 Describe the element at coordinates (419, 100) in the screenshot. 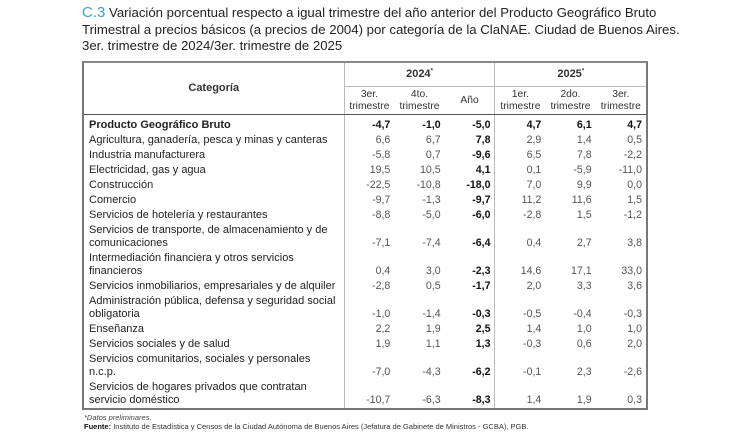

I see `column-header: 4to. trimestre` at that location.